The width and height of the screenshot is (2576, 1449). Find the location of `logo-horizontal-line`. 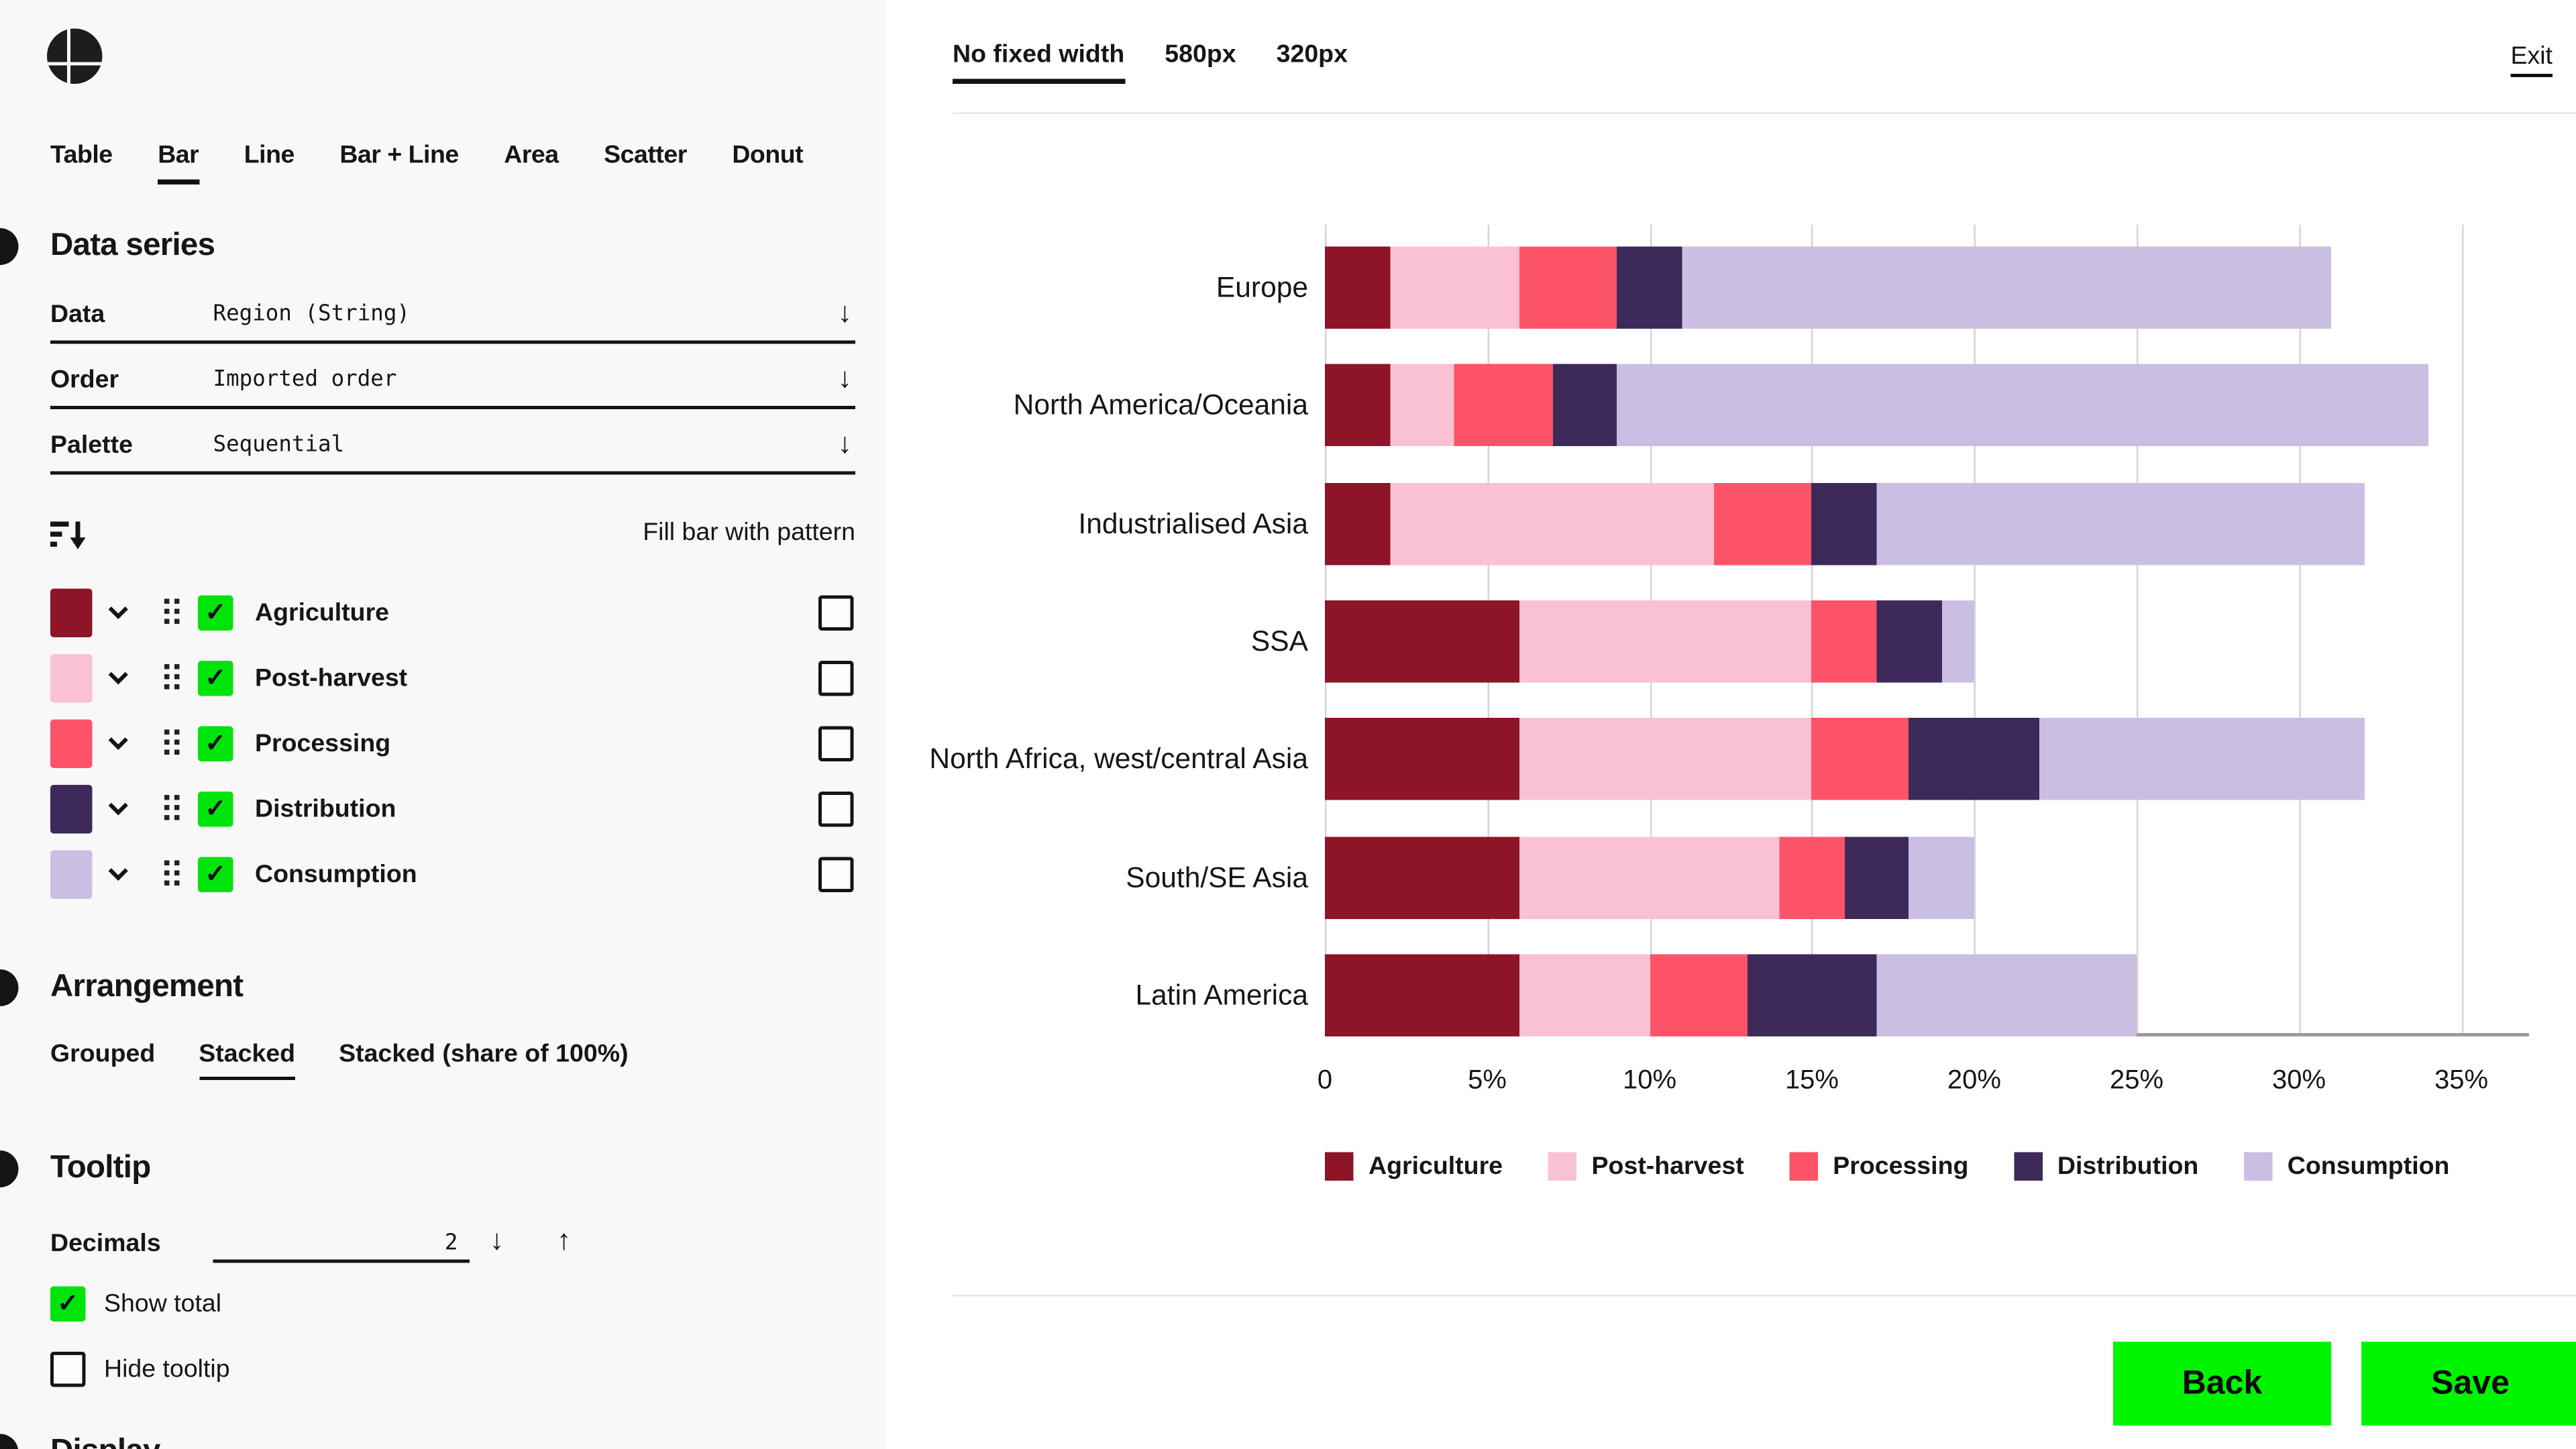

logo-horizontal-line is located at coordinates (75, 64).